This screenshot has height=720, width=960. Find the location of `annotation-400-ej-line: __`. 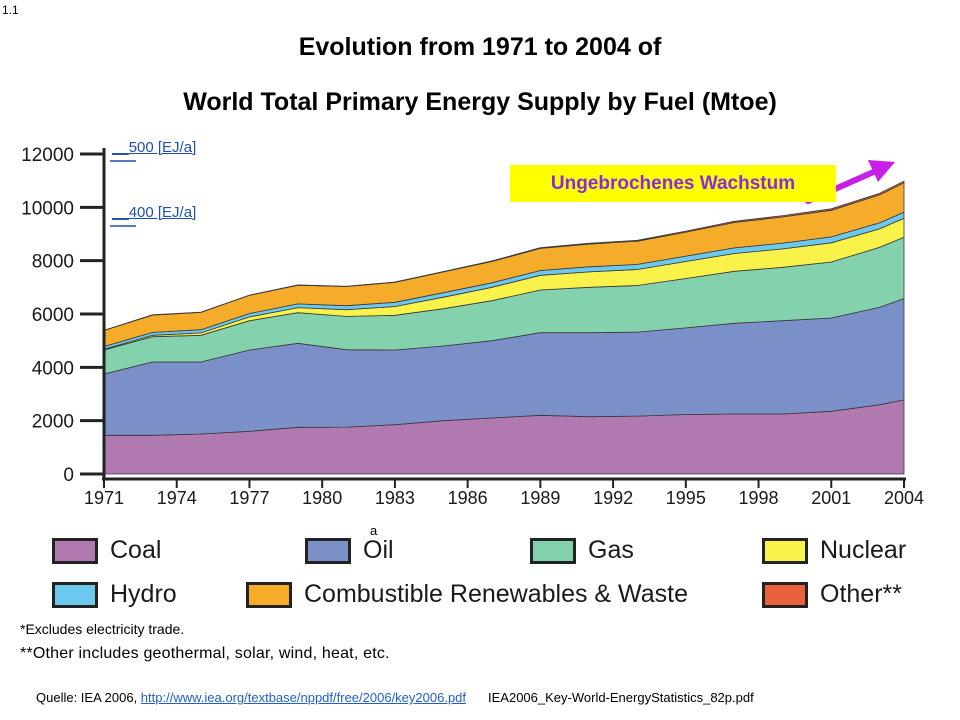

annotation-400-ej-line: __ is located at coordinates (120, 212).